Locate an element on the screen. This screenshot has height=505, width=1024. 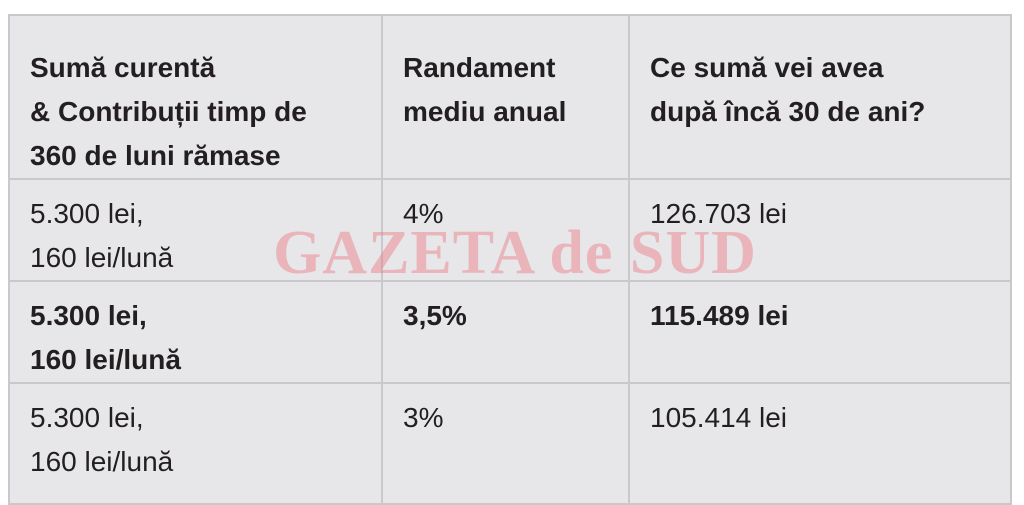
table-cell: Randament mediu anual is located at coordinates (505, 97).